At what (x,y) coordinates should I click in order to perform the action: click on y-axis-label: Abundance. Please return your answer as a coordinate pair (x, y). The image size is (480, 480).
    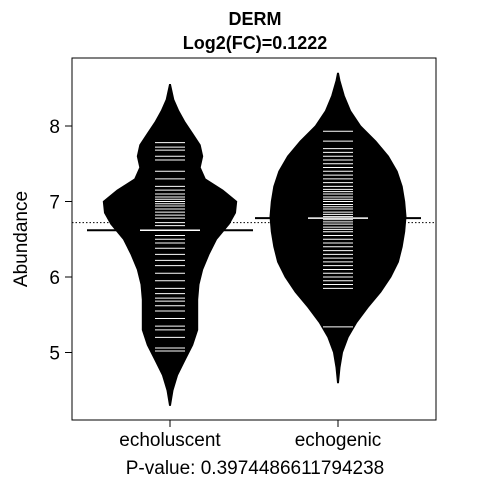
    Looking at the image, I should click on (21, 239).